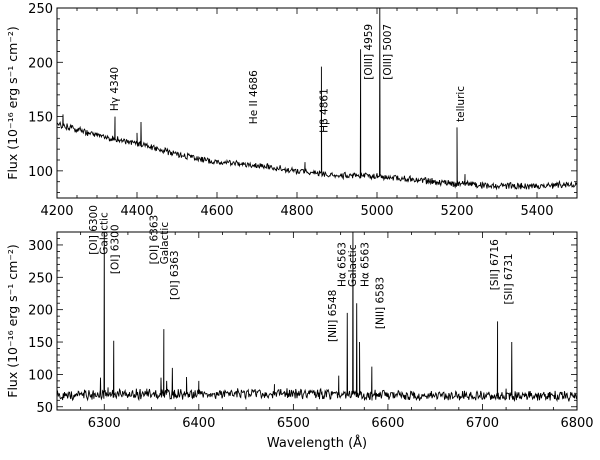 The width and height of the screenshot is (600, 460). Describe the element at coordinates (317, 443) in the screenshot. I see `x-axis-label: Wavelength (Å)` at that location.